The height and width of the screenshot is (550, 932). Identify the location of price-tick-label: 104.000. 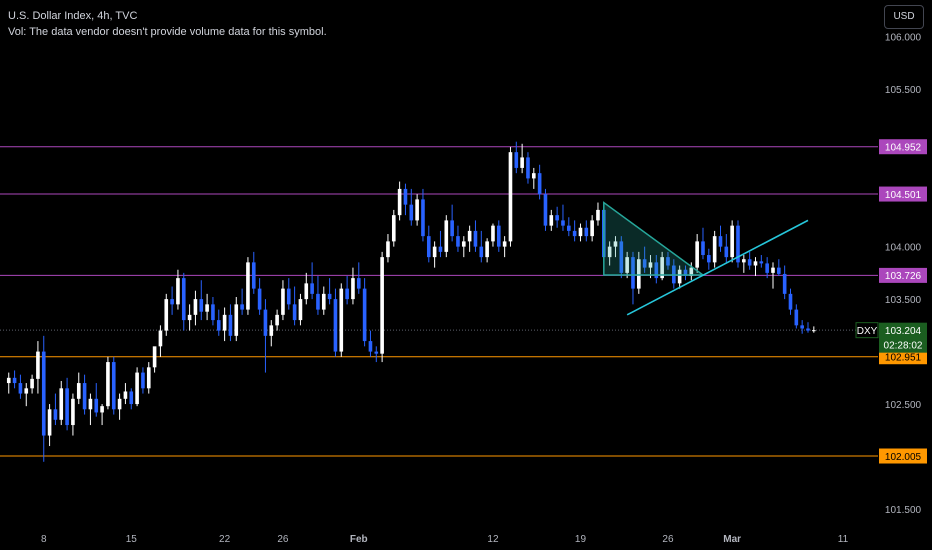
(903, 248).